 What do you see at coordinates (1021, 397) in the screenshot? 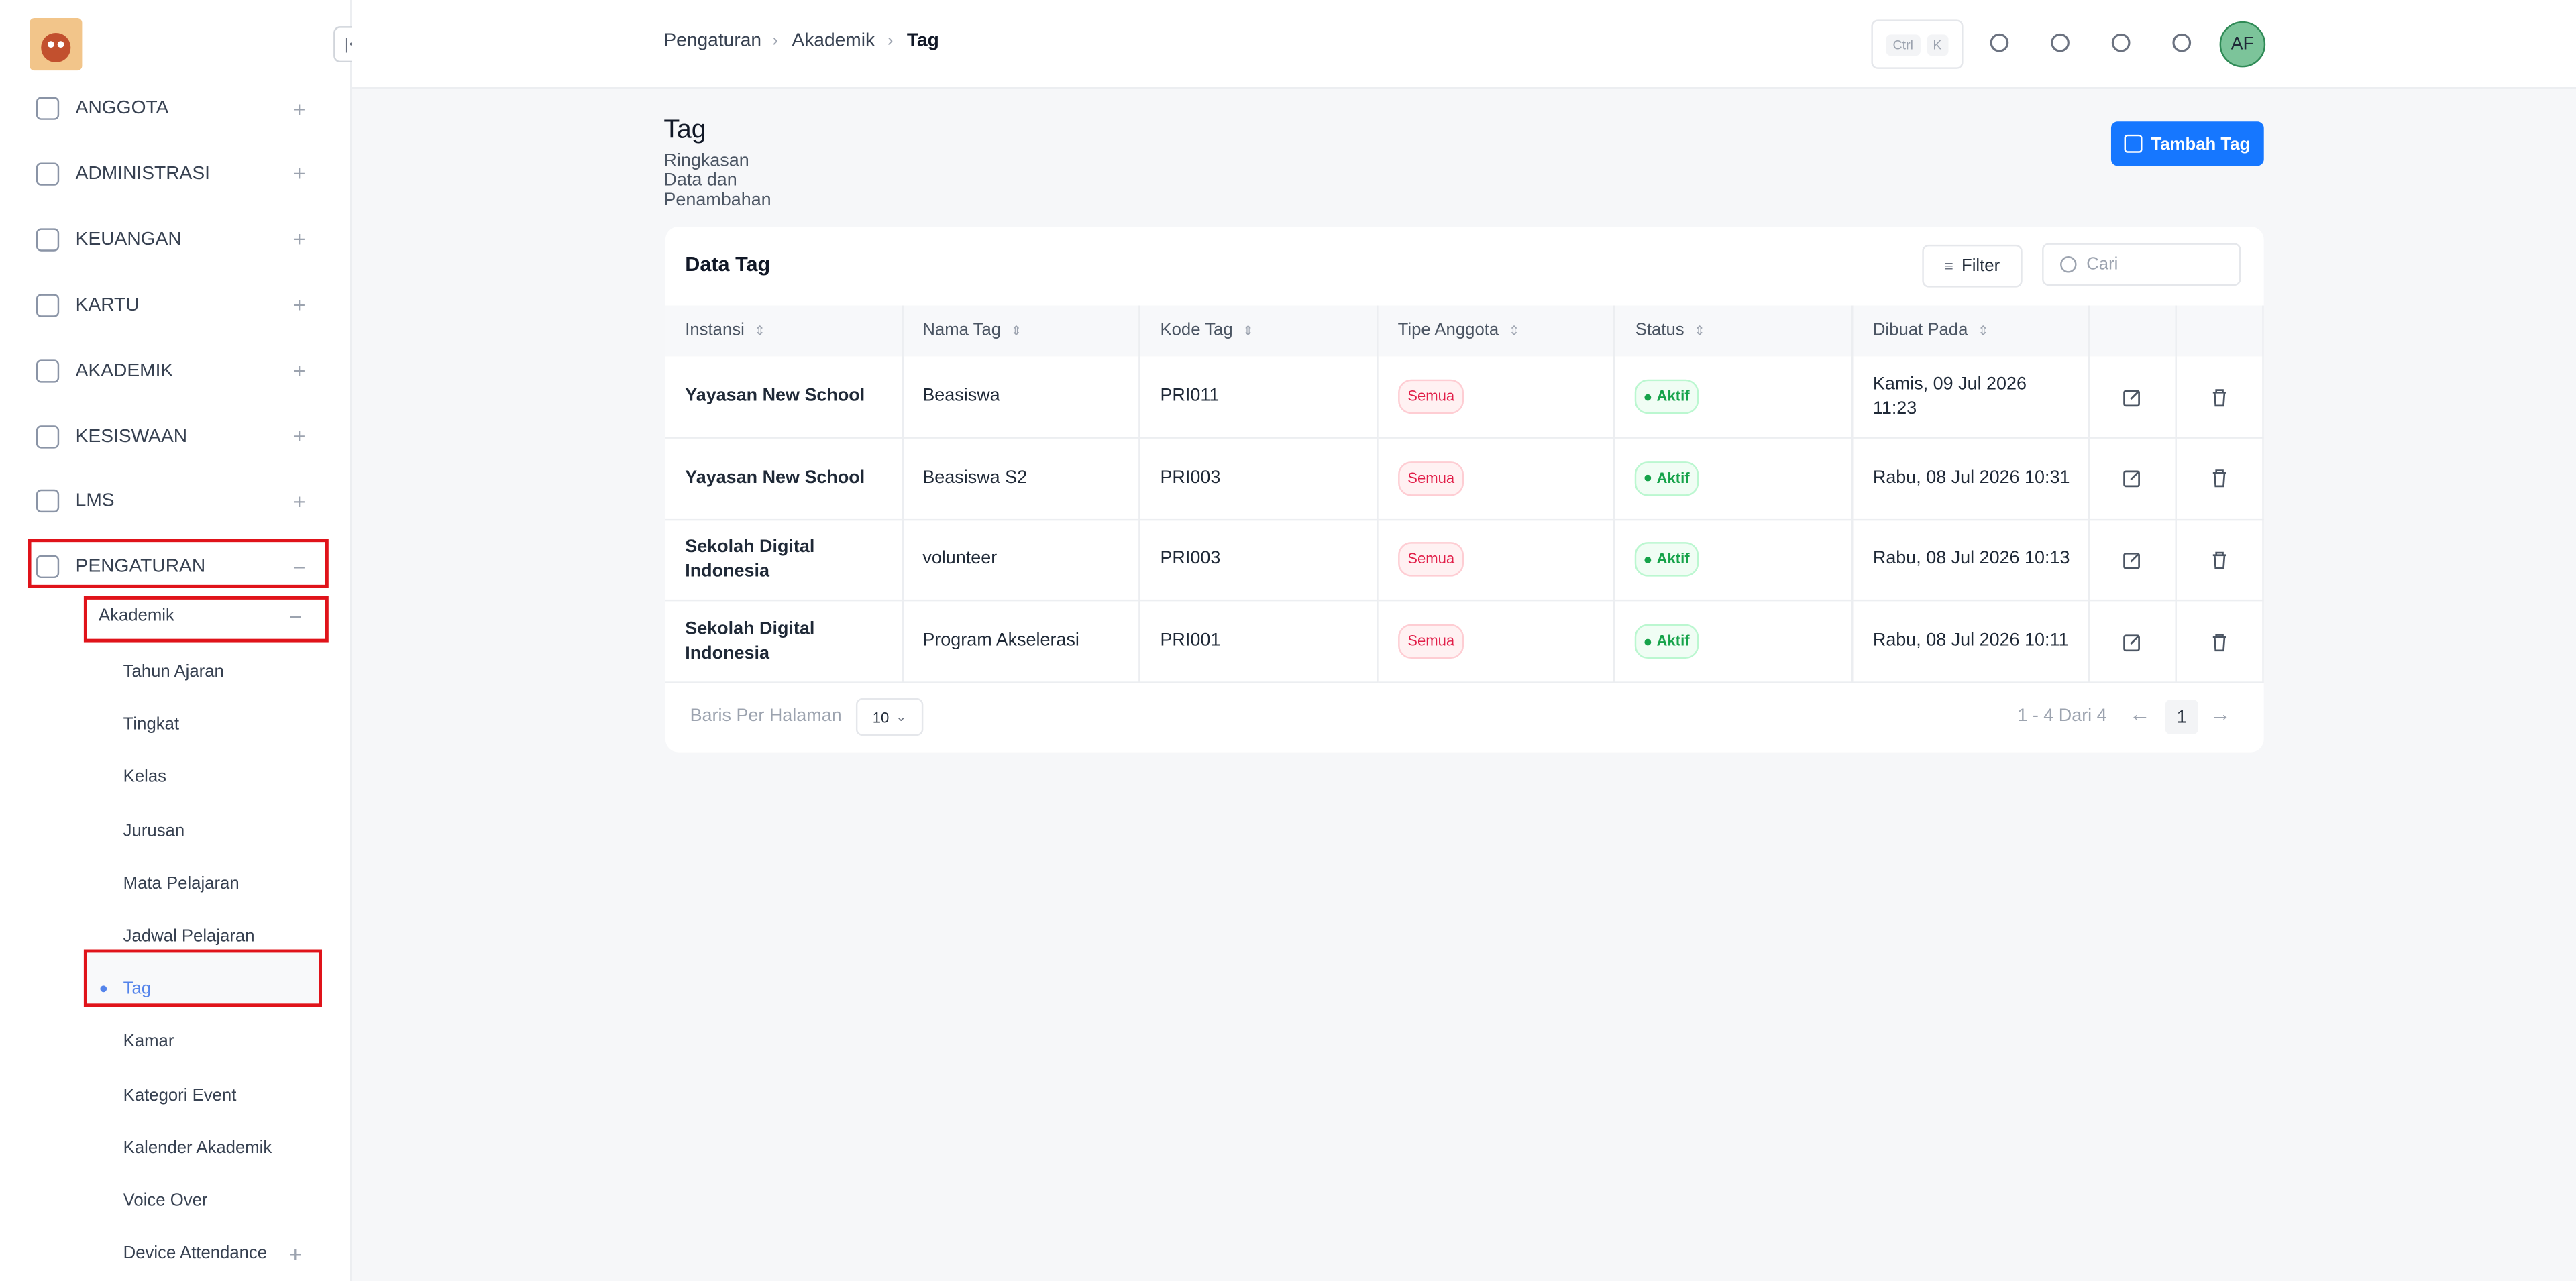
I see `table-cell: Beasiswa` at bounding box center [1021, 397].